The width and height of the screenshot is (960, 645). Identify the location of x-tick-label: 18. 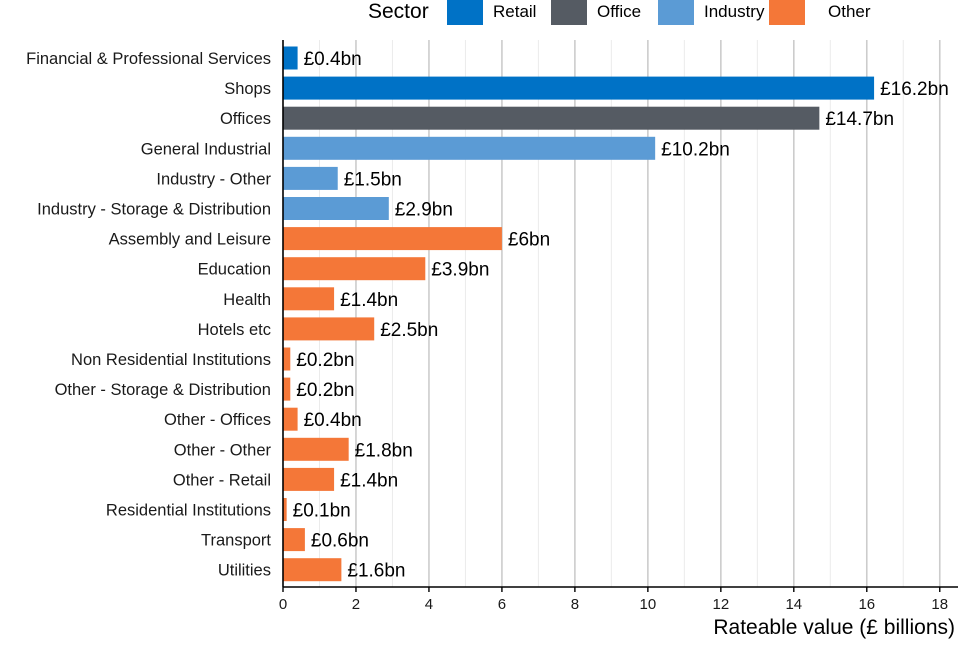
(939, 604).